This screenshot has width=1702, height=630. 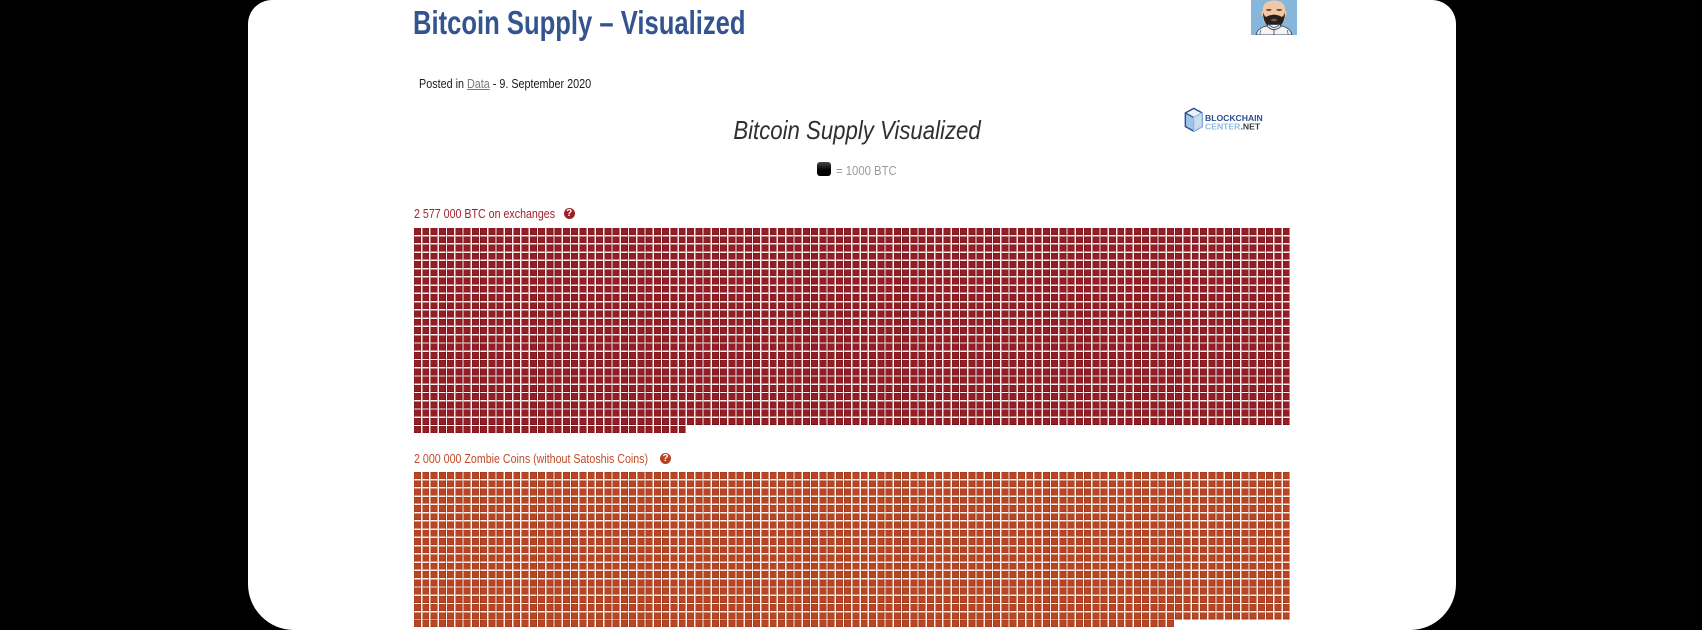 I want to click on svg-text: .NET, so click(x=1251, y=127).